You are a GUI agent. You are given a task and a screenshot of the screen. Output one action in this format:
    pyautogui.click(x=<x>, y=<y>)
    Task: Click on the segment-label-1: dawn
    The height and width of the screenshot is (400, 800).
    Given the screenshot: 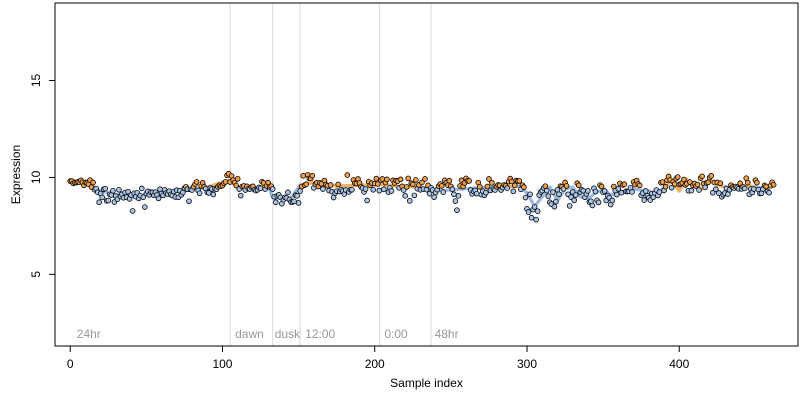 What is the action you would take?
    pyautogui.click(x=249, y=334)
    